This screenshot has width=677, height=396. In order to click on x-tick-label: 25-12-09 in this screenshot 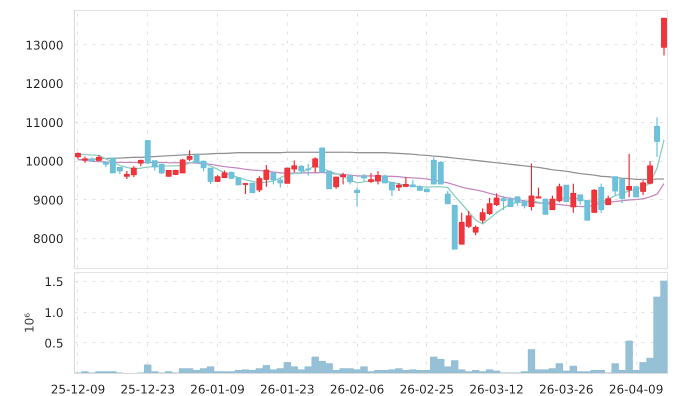, I will do `click(78, 389)`.